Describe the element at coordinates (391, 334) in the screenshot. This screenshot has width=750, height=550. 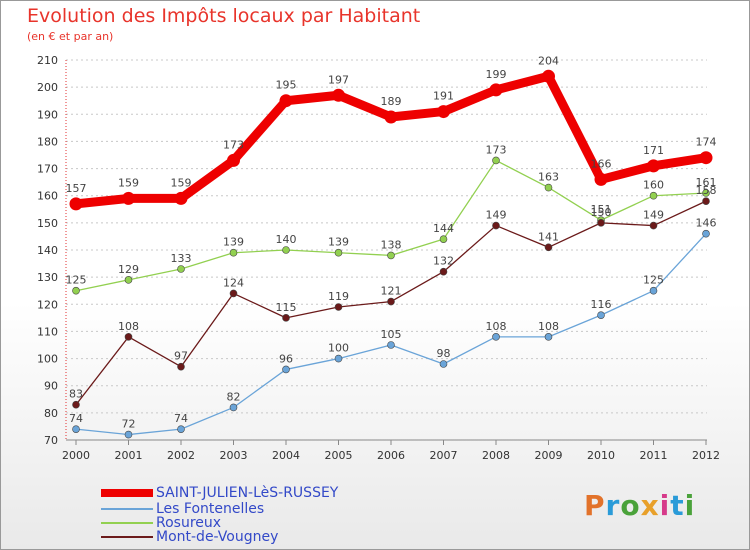
I see `data-label-les-fontenelles: 105` at that location.